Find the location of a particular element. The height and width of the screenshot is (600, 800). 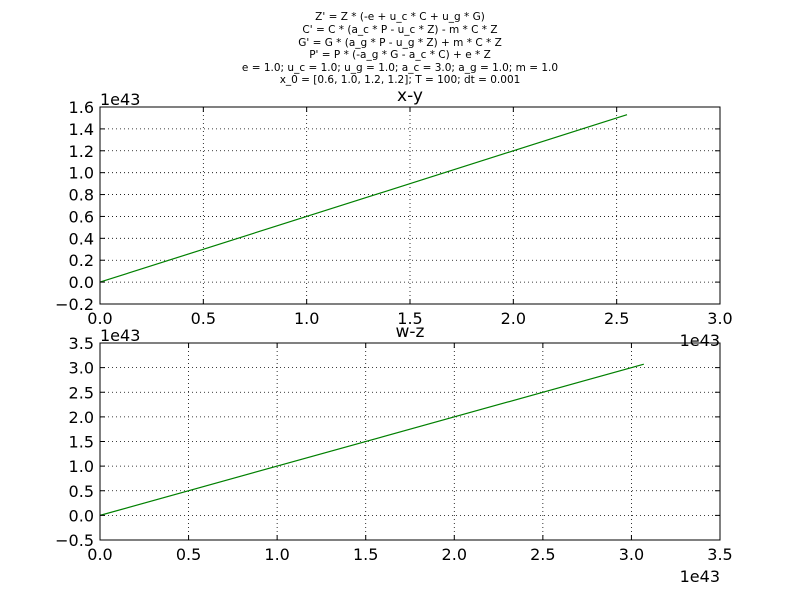

suptitle-line-4: P' = P * (-a_g * G - a_c * C) + e * Z is located at coordinates (400, 55).